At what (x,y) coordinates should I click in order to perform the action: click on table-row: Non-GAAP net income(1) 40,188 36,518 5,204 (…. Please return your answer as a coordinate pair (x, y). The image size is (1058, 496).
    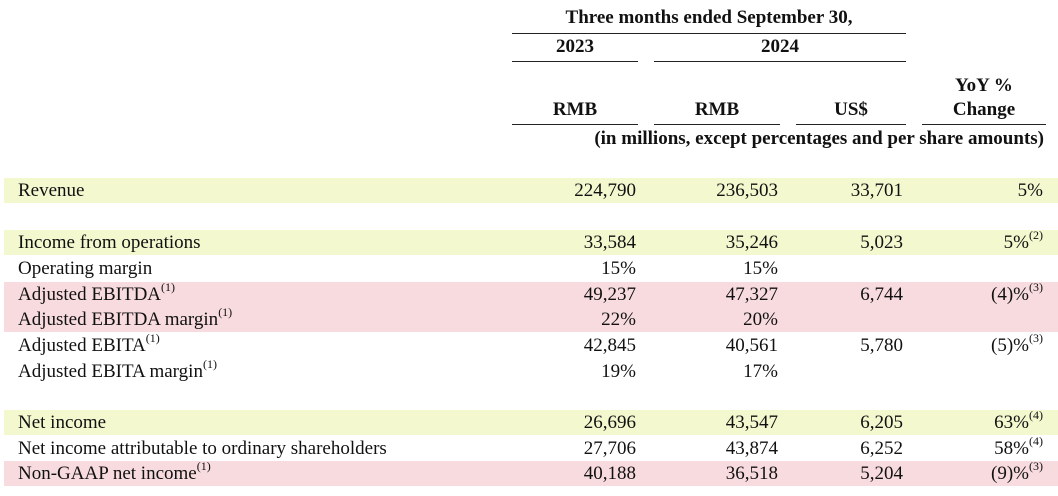
    Looking at the image, I should click on (529, 472).